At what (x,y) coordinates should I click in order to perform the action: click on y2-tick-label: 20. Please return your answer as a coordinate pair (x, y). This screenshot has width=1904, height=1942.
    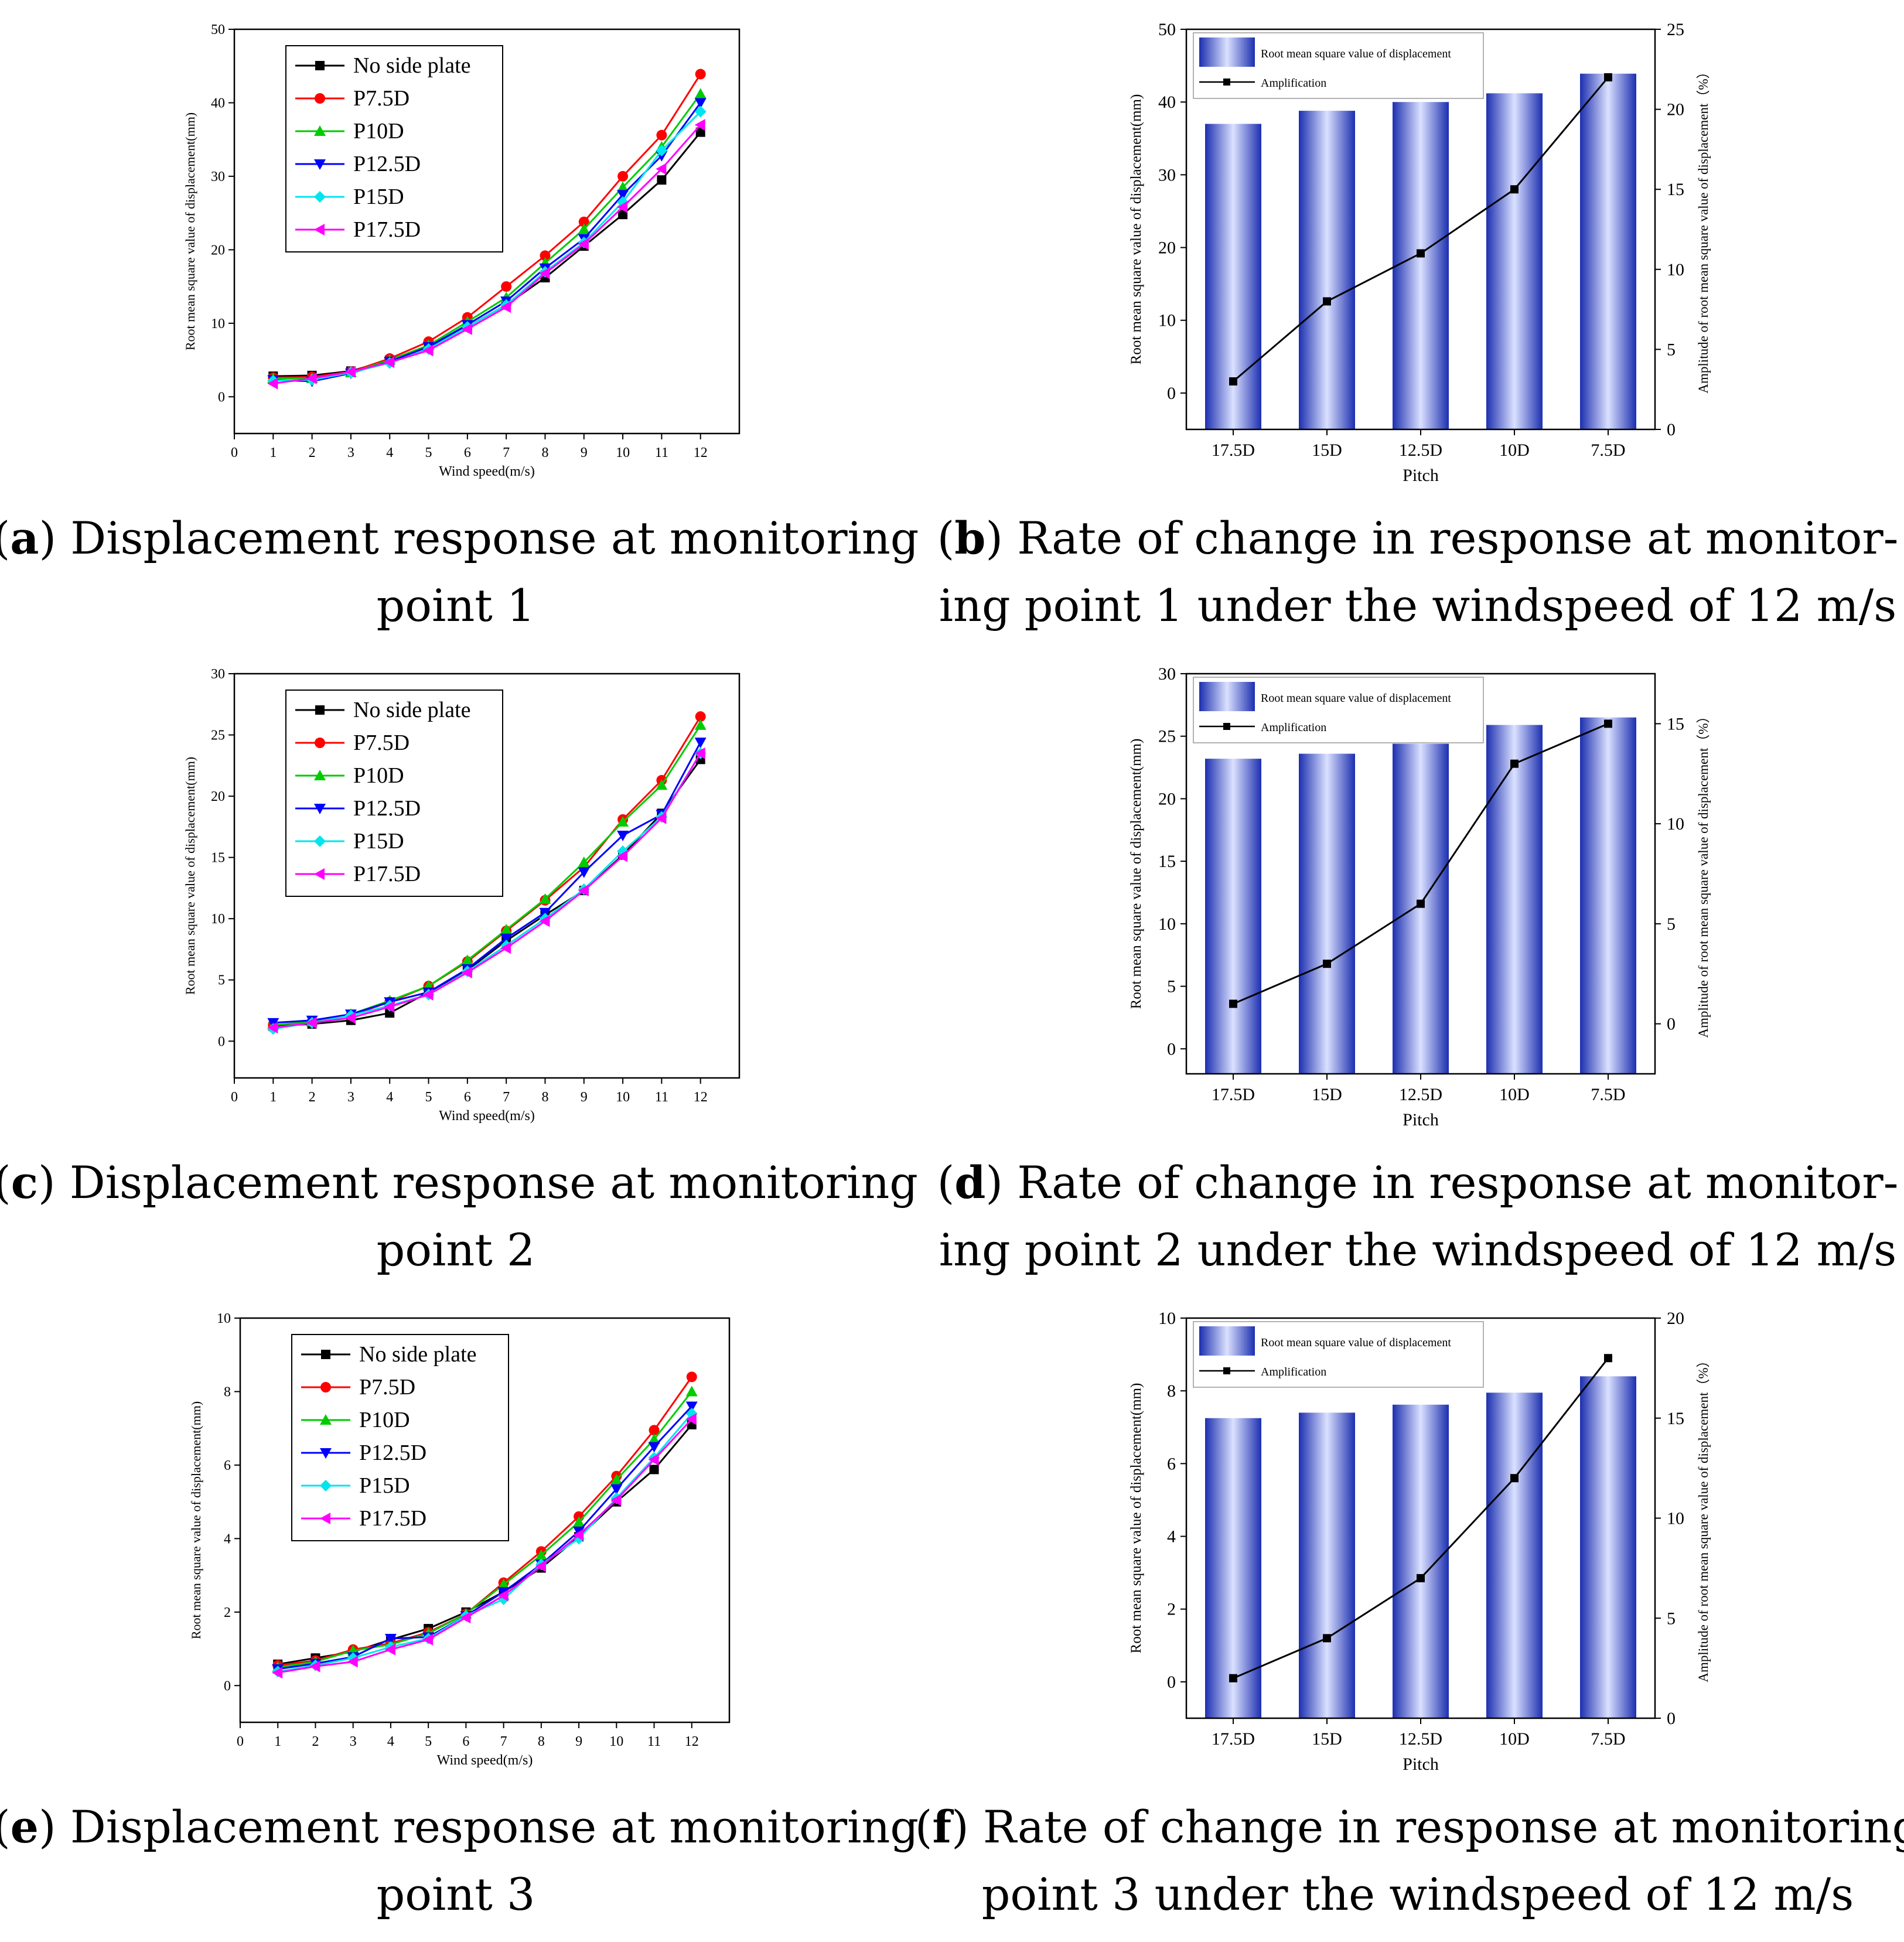
    Looking at the image, I should click on (1675, 110).